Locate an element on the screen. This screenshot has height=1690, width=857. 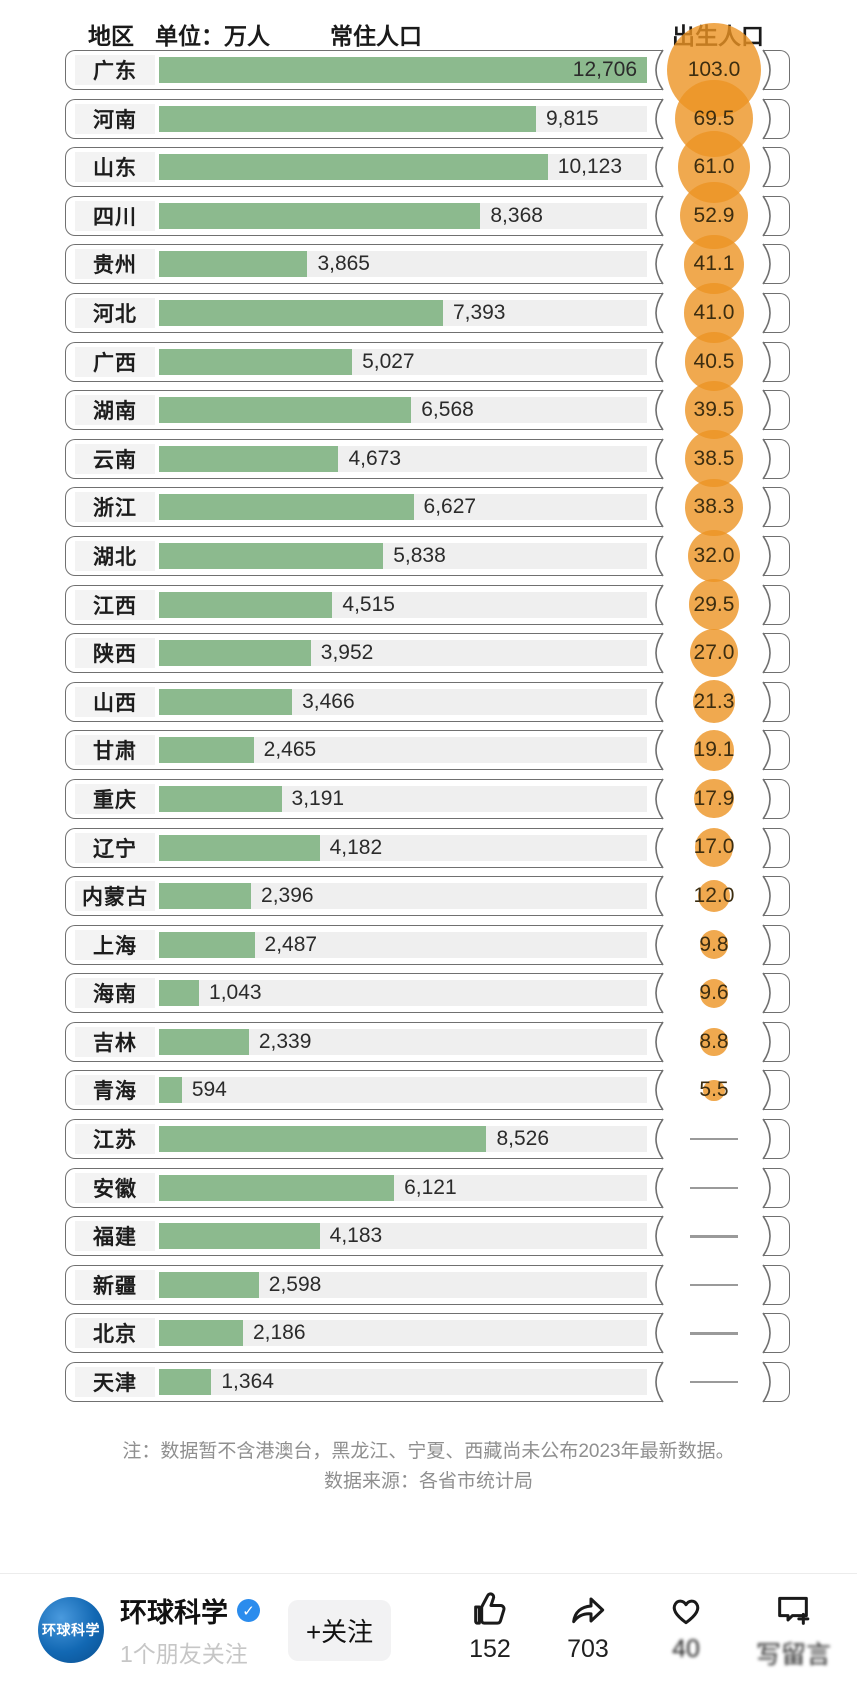
chart-row: 云南 4,673 38.5 is located at coordinates (432, 459).